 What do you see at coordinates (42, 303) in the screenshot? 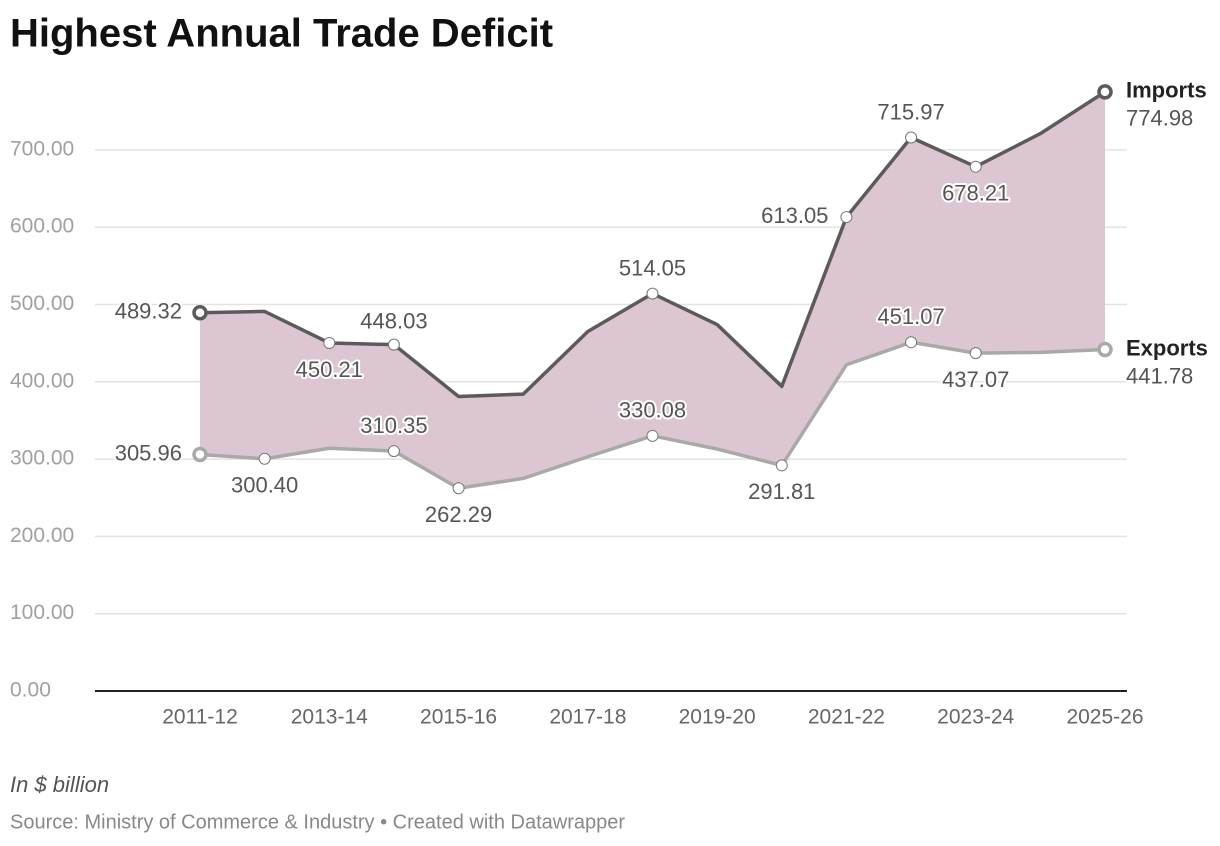
I see `y-tick-label: 500.00` at bounding box center [42, 303].